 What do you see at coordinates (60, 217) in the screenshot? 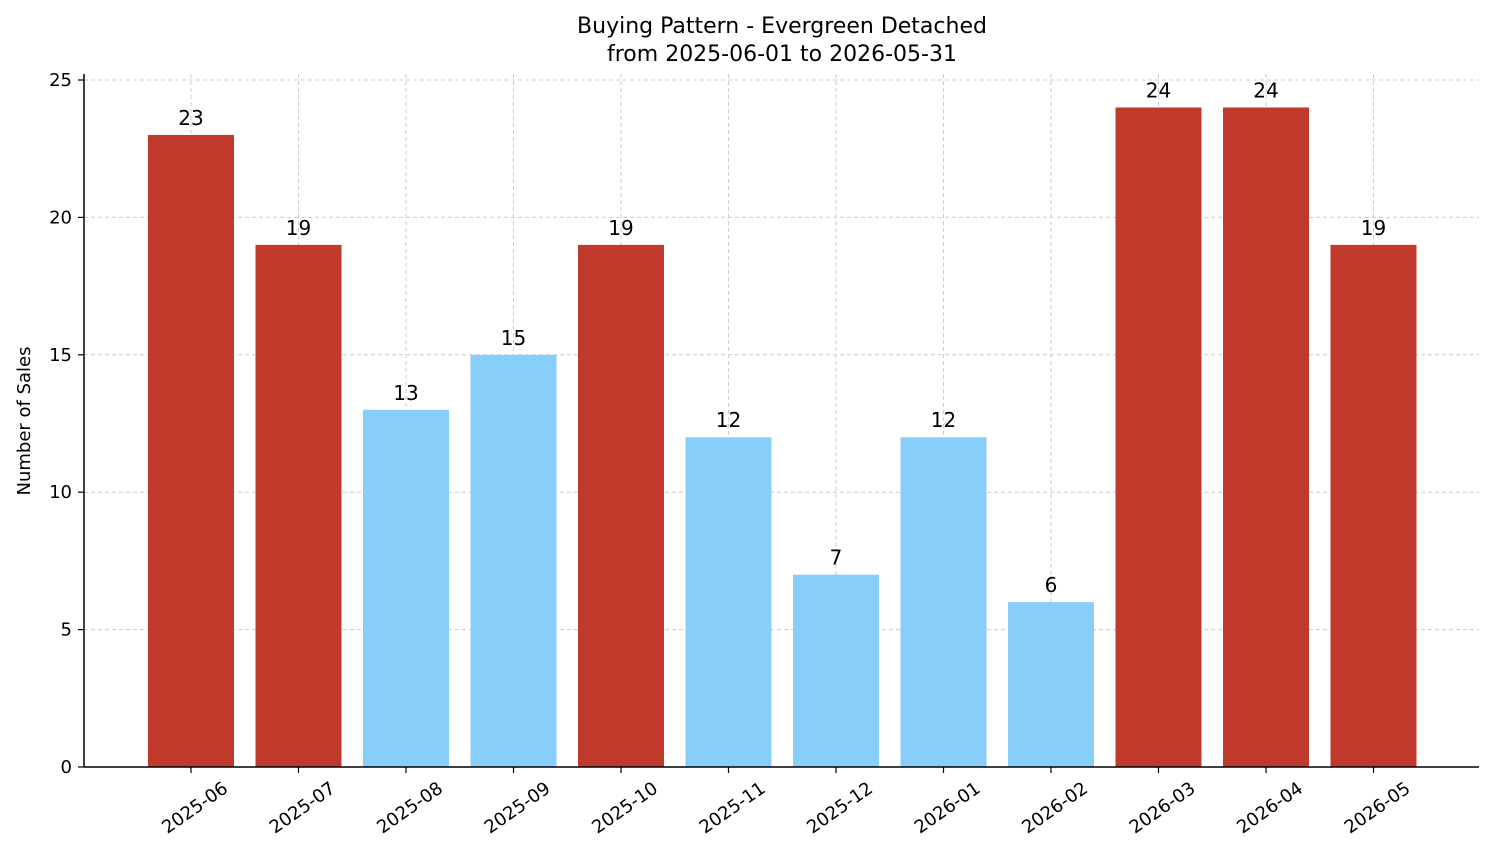
I see `y-tick-label: 20` at bounding box center [60, 217].